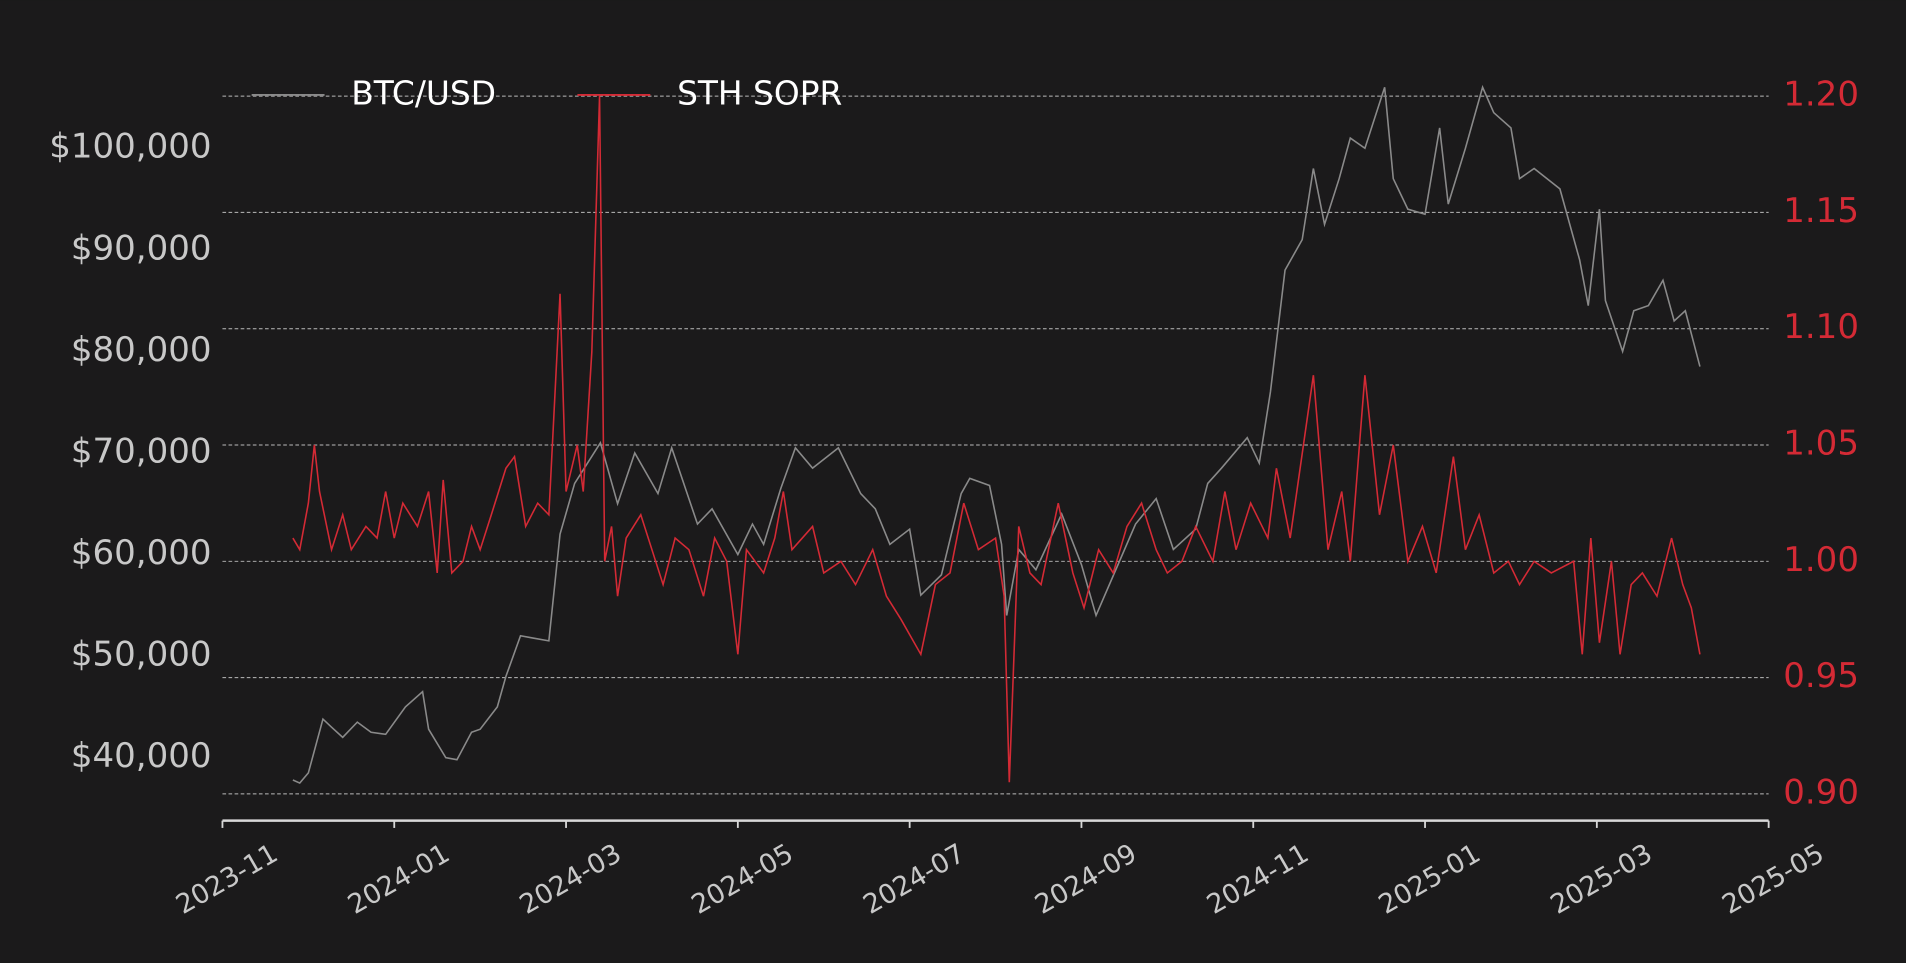  What do you see at coordinates (1821, 560) in the screenshot?
I see `y2-tick-label: 1.00` at bounding box center [1821, 560].